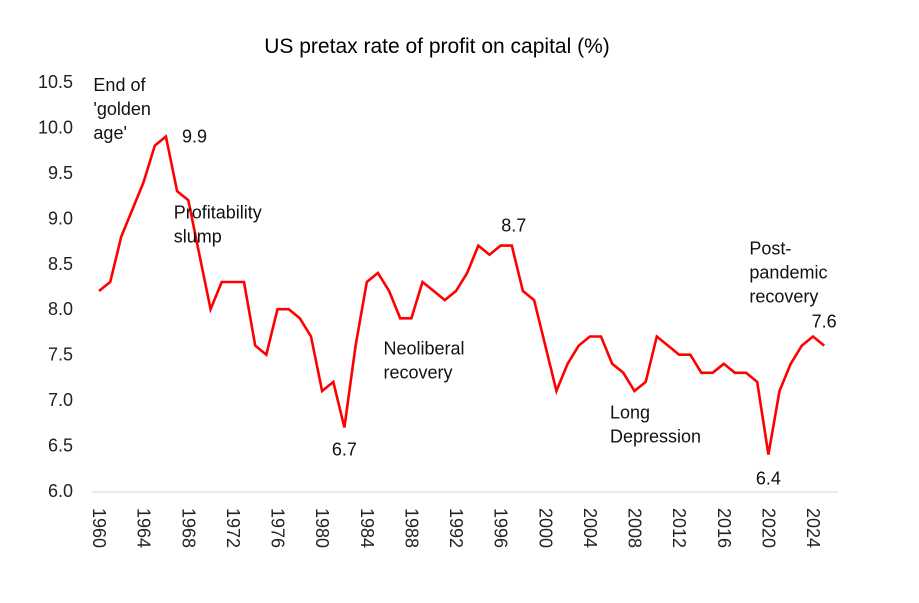  I want to click on x-tick-label: 2000, so click(545, 528).